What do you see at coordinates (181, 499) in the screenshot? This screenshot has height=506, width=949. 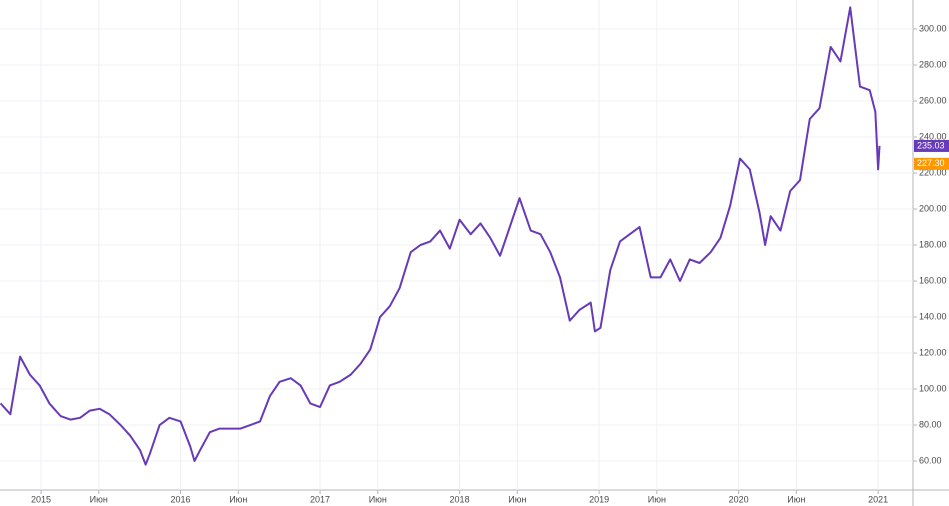 I see `x-tick-label: 2016` at bounding box center [181, 499].